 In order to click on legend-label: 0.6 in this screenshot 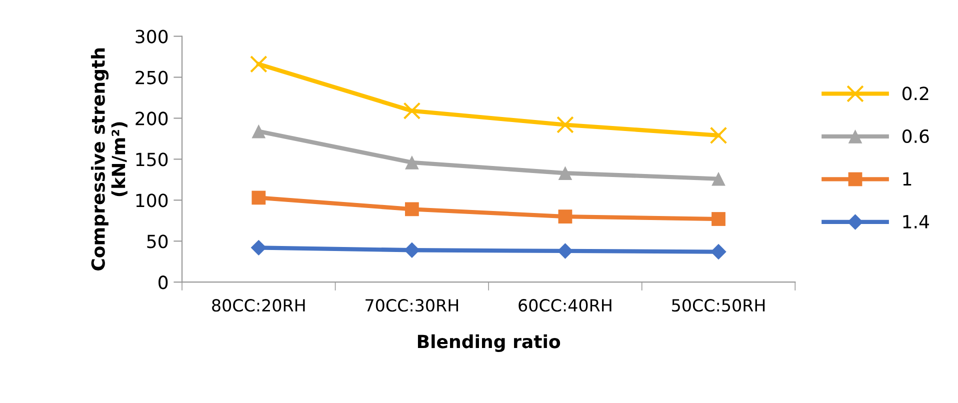, I will do `click(915, 136)`.